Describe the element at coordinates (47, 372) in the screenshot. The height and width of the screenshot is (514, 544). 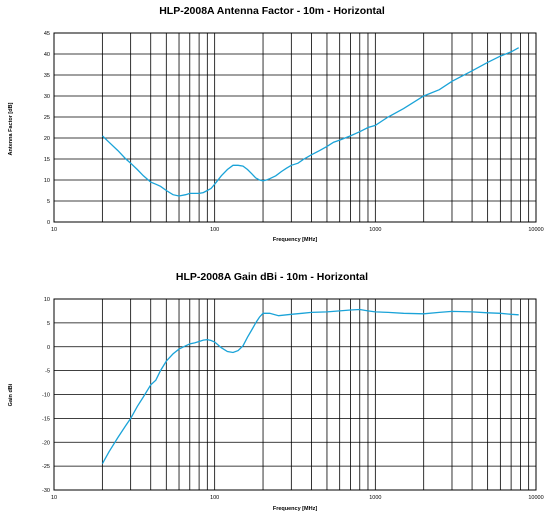
I see `y-tick-label: -5` at that location.